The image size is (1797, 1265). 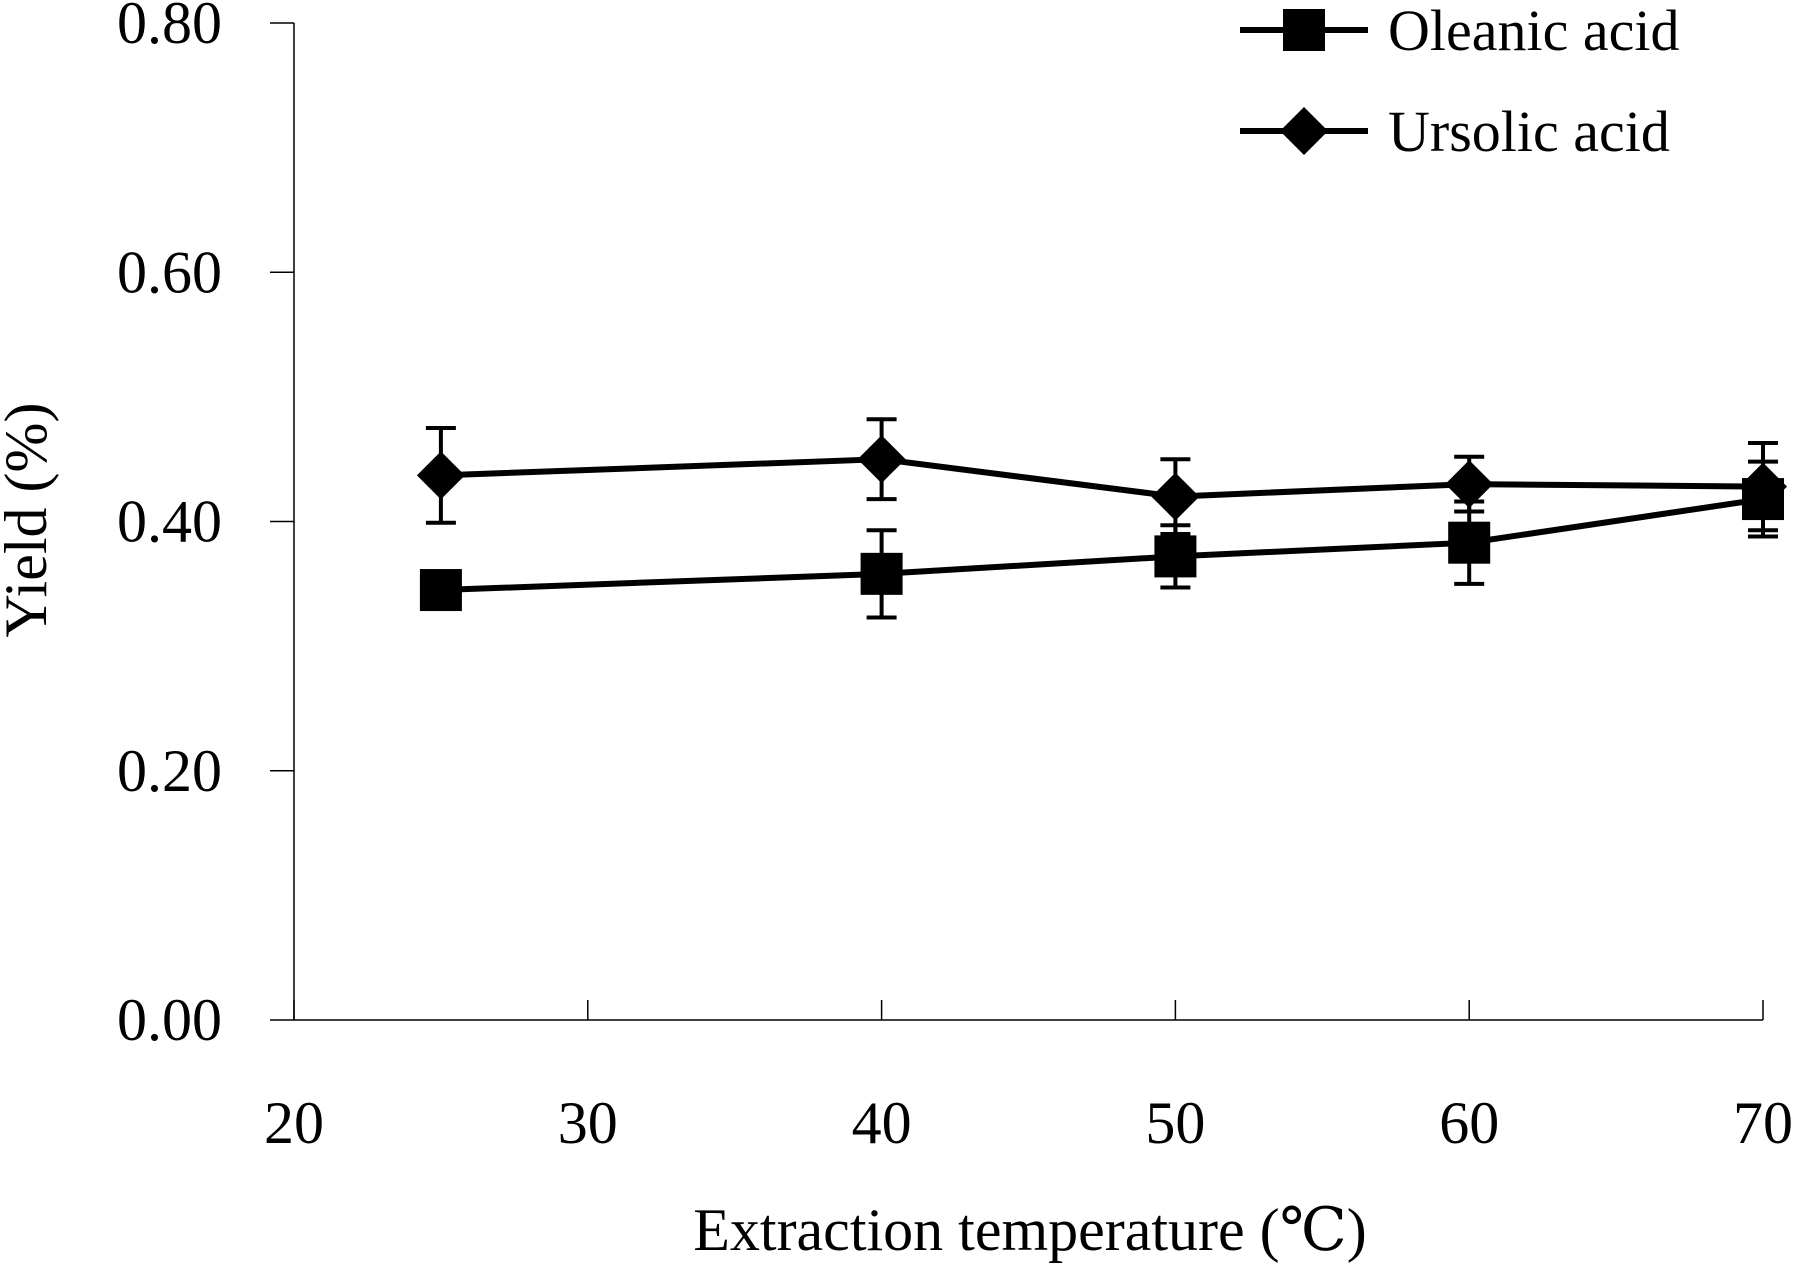 I want to click on legend-marker-oleanic-acid, so click(x=1304, y=30).